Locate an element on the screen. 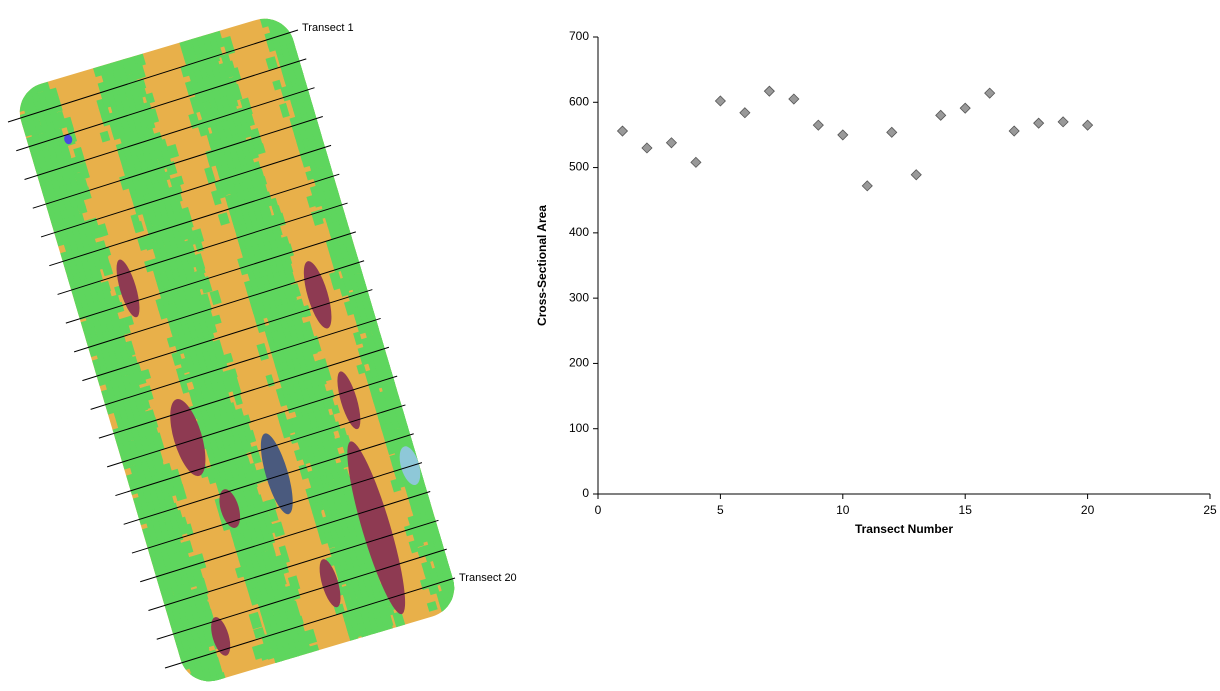 Image resolution: width=1220 pixels, height=691 pixels. y-tick-label: 0 is located at coordinates (585, 493).